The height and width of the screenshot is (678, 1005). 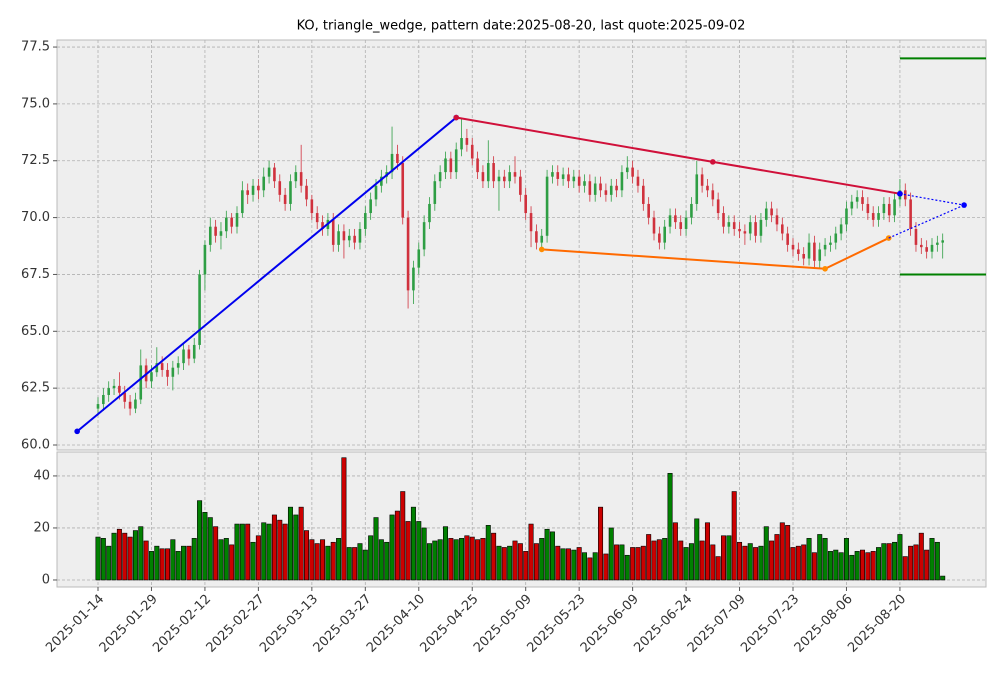 What do you see at coordinates (77, 431) in the screenshot?
I see `pattern-point` at bounding box center [77, 431].